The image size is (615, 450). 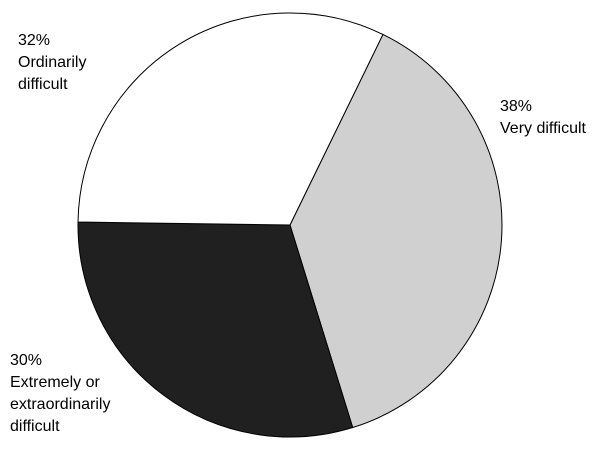 I want to click on slice-label-very-difficult: 38% Very difficult, so click(x=543, y=118).